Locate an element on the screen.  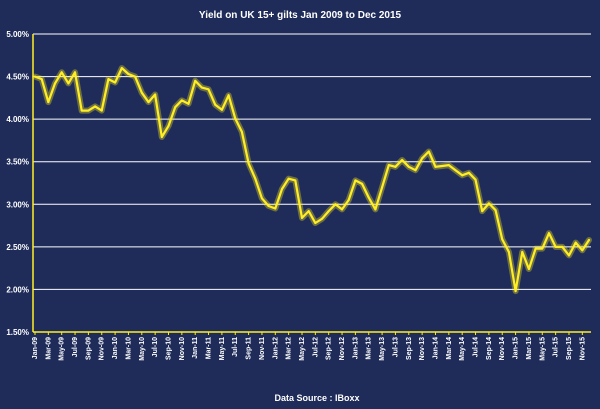
x-tick-label: Jan-12 is located at coordinates (275, 348).